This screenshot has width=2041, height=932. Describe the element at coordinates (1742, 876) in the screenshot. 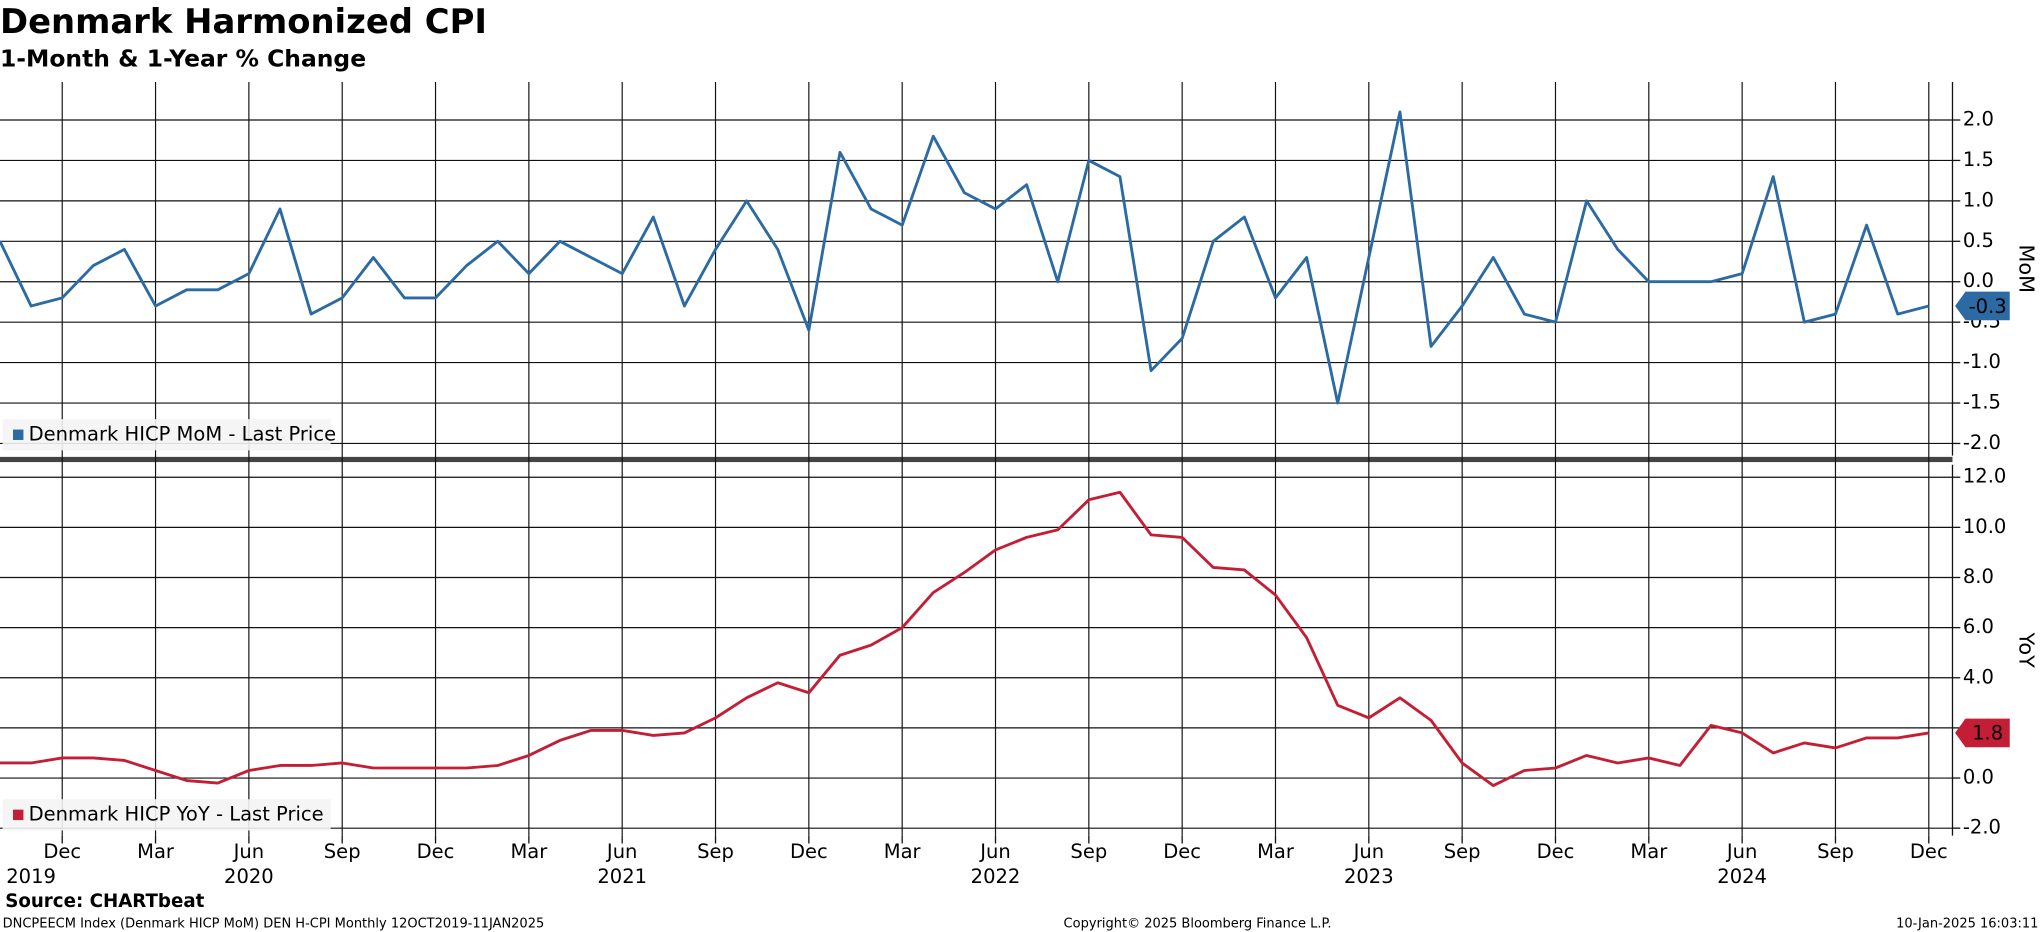

I see `x-year-label: 2024` at that location.